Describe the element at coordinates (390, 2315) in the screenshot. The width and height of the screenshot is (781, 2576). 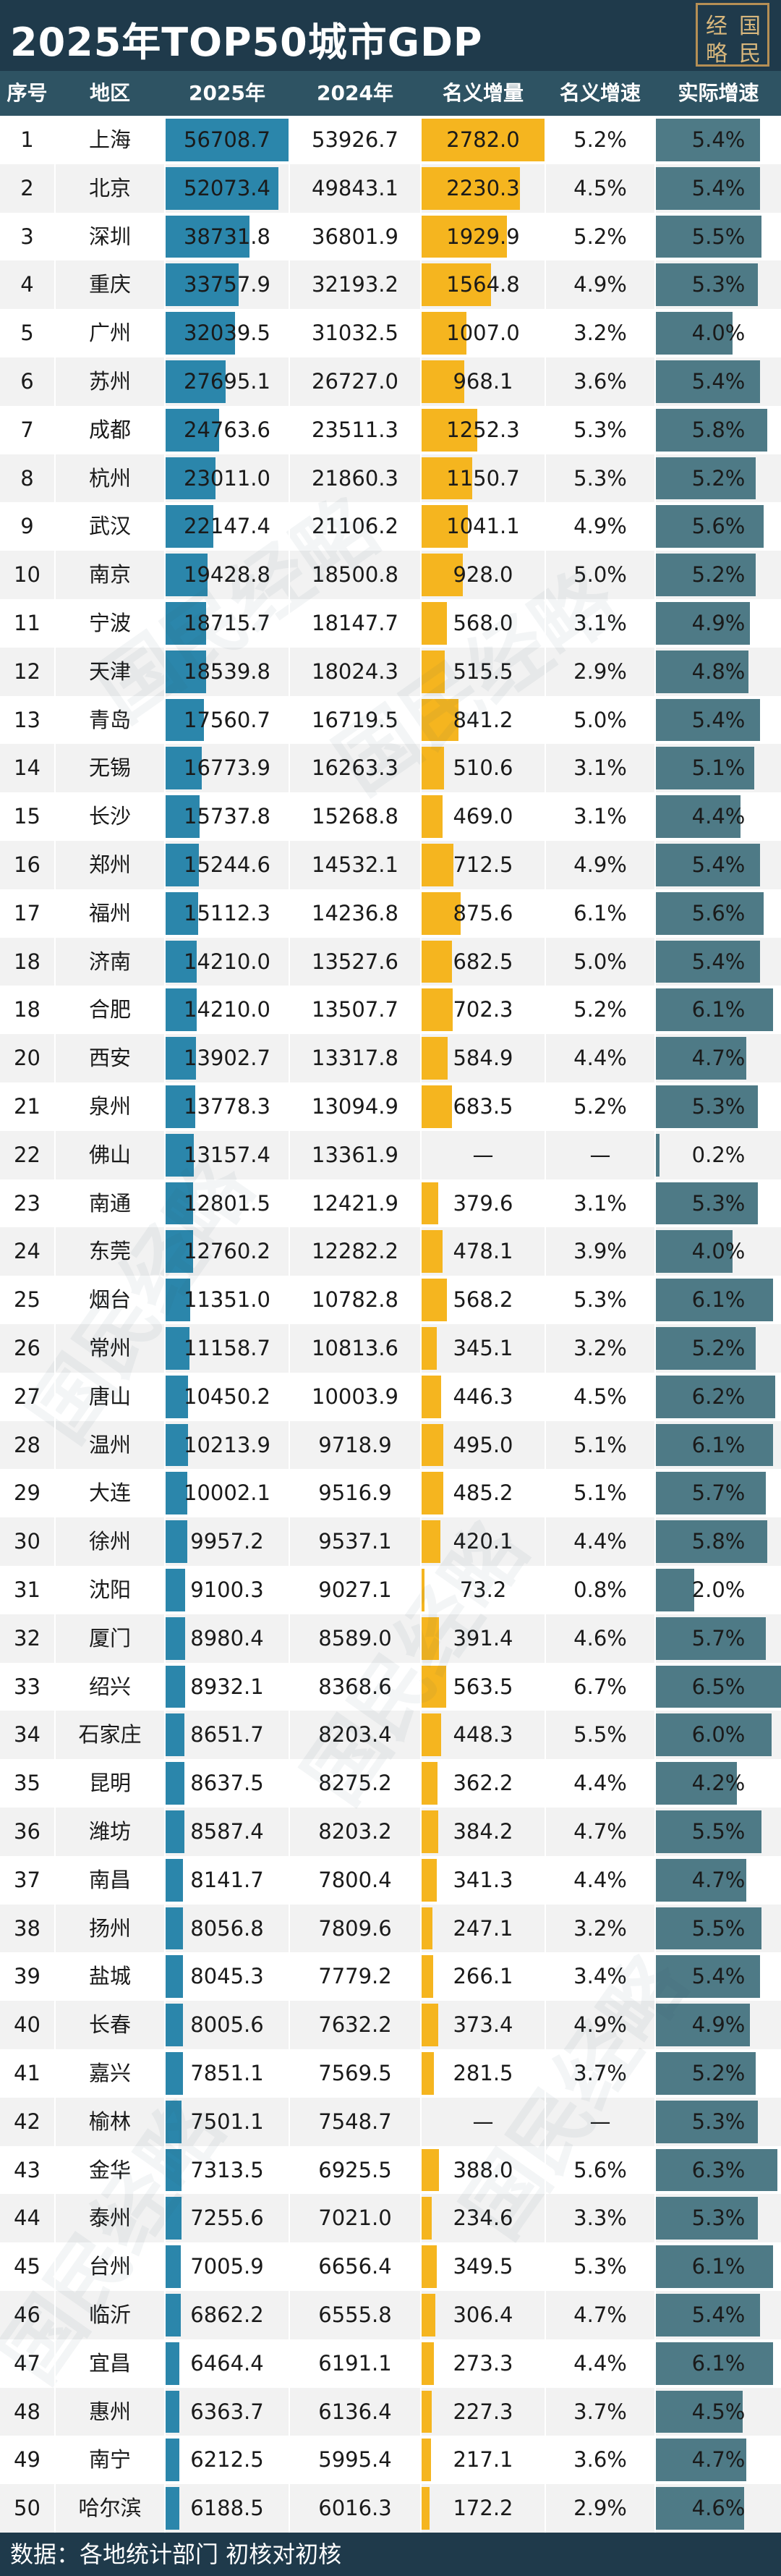
I see `table-row: 46 临沂 6862.2 6555.8 306.4 4.7% 5.4%` at that location.